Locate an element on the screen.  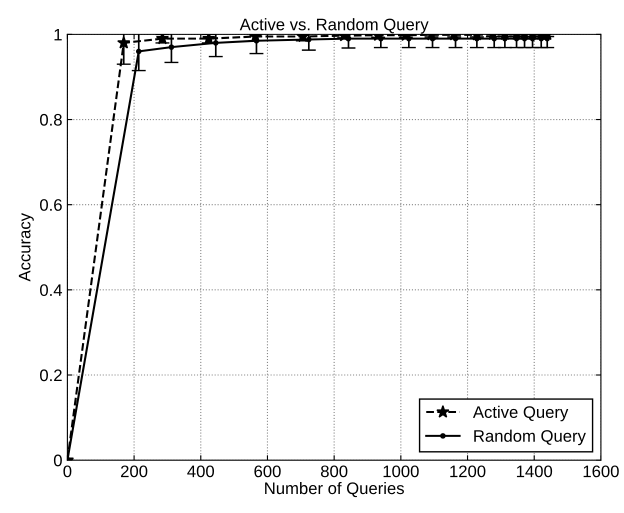
y-tick-label: 0.2 is located at coordinates (51, 375).